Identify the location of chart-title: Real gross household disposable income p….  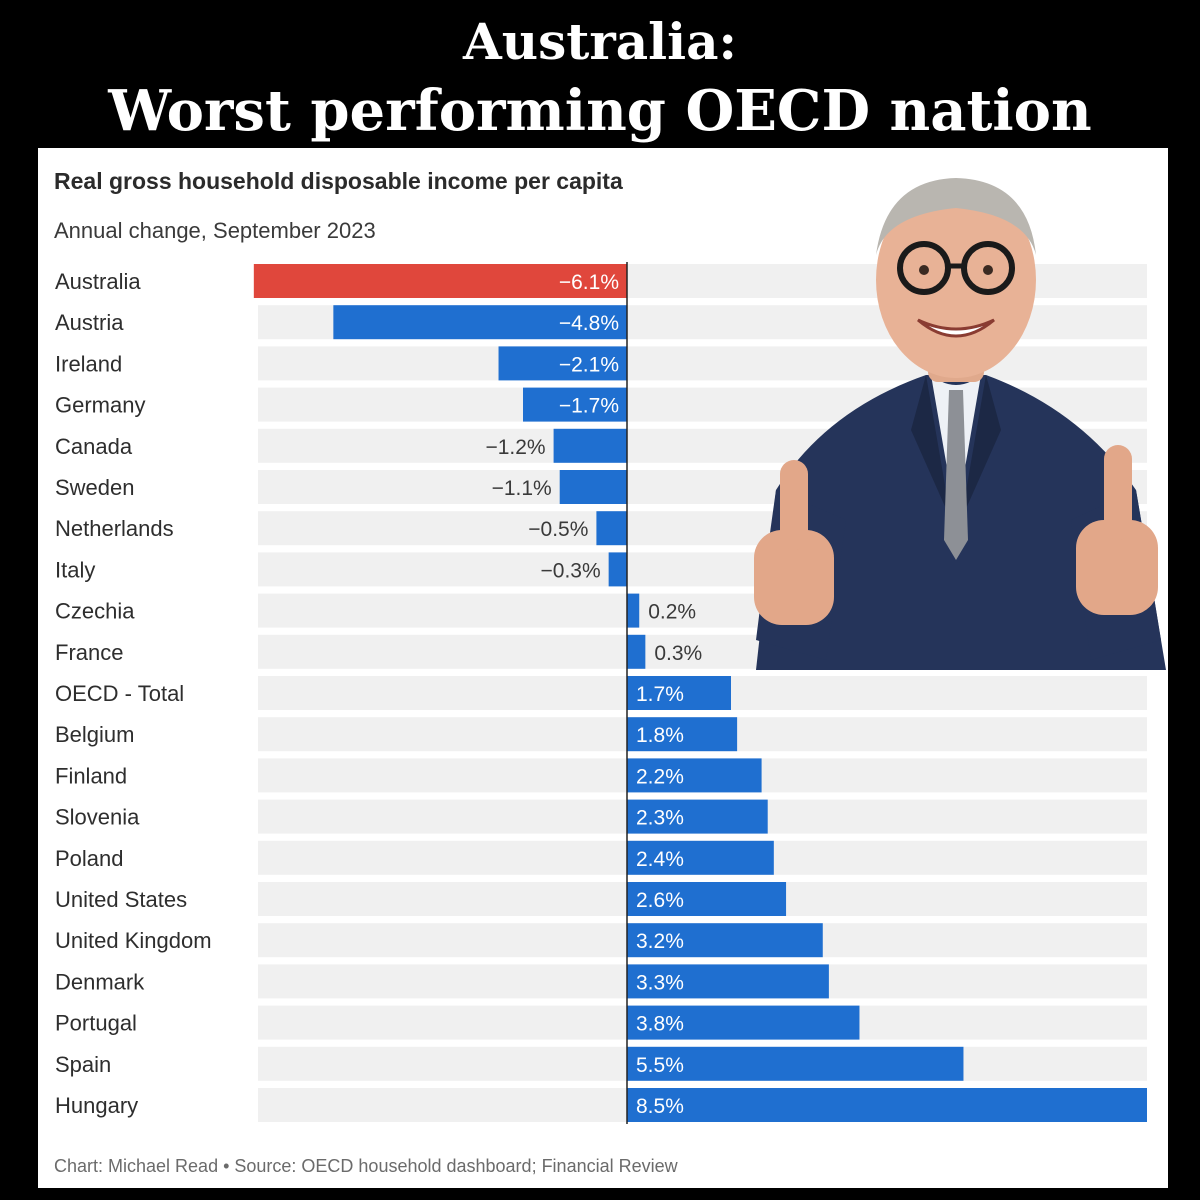
(338, 181).